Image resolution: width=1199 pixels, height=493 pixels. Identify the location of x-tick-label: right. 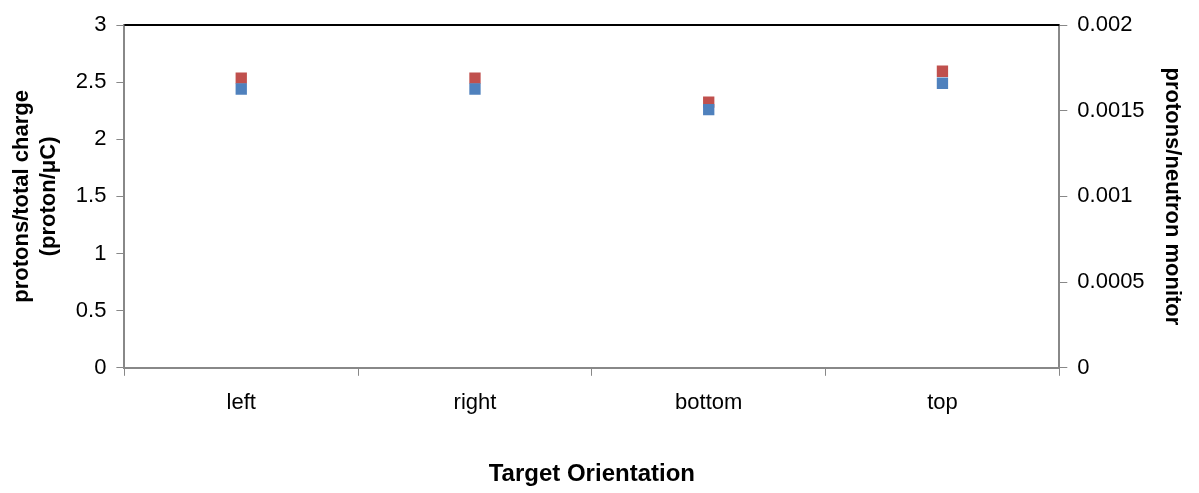
(475, 402).